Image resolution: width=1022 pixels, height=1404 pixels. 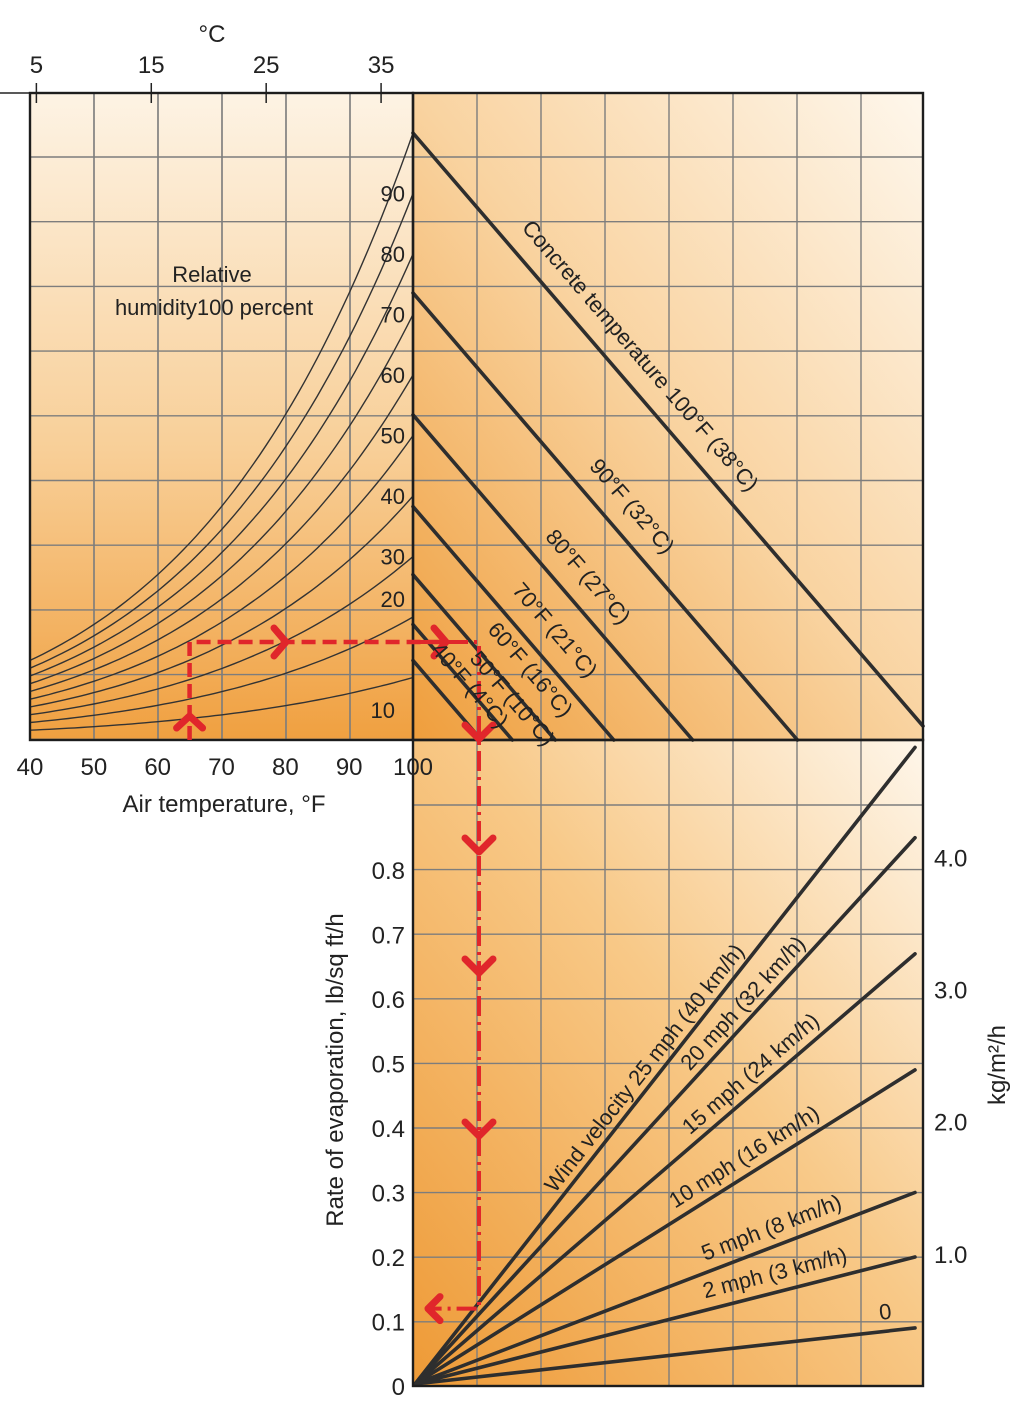 I want to click on rh-label-80: 80, so click(x=393, y=254).